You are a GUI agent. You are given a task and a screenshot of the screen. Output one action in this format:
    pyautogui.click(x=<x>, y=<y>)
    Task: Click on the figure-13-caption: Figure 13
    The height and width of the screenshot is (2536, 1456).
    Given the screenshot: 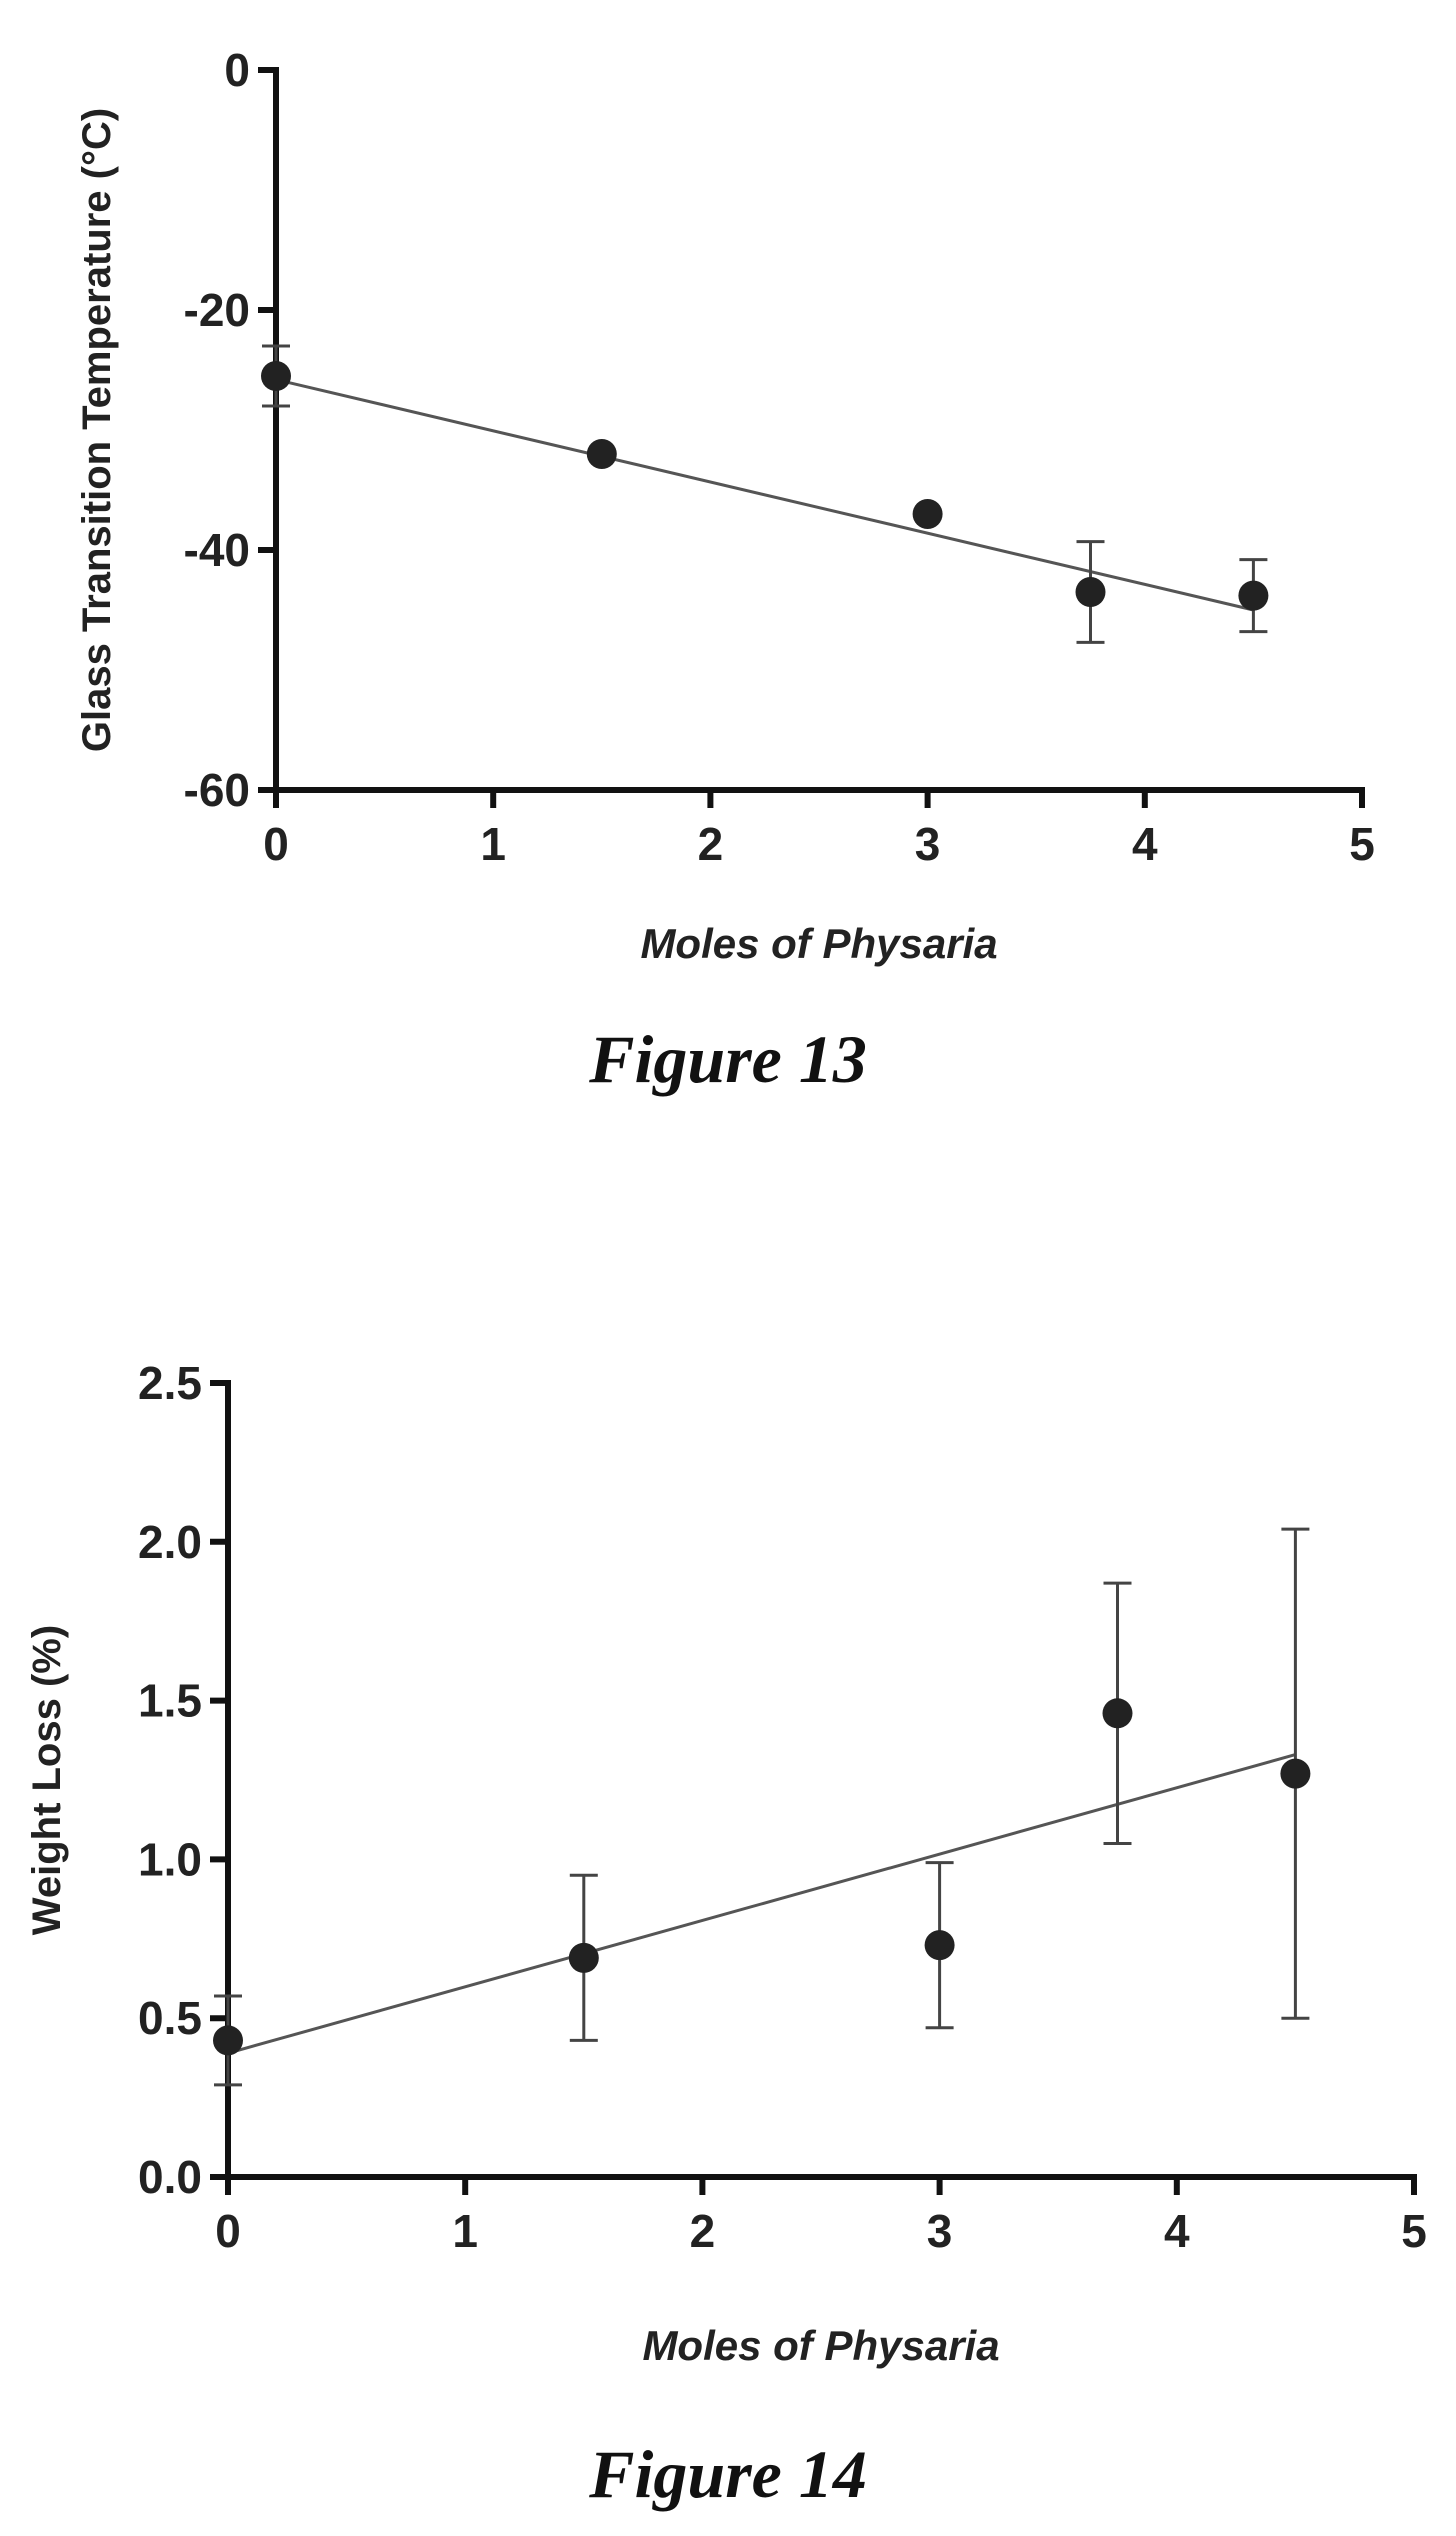 What is the action you would take?
    pyautogui.click(x=728, y=1059)
    